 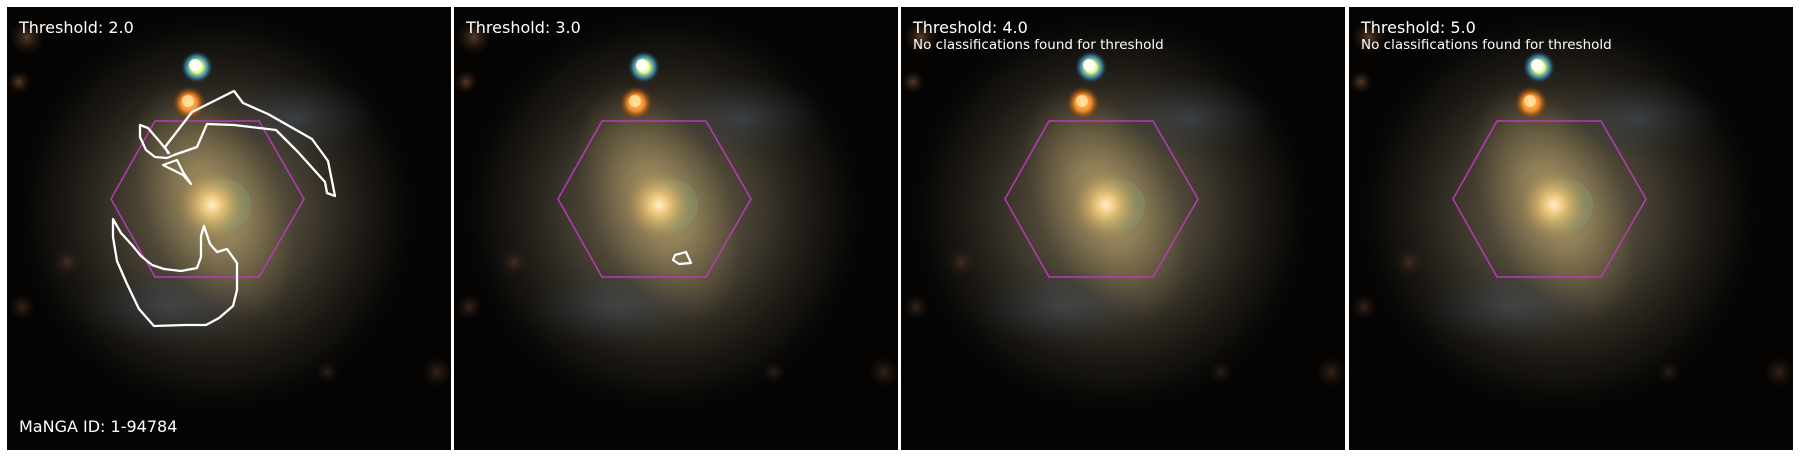 What do you see at coordinates (177, 172) in the screenshot?
I see `classification-contour-small` at bounding box center [177, 172].